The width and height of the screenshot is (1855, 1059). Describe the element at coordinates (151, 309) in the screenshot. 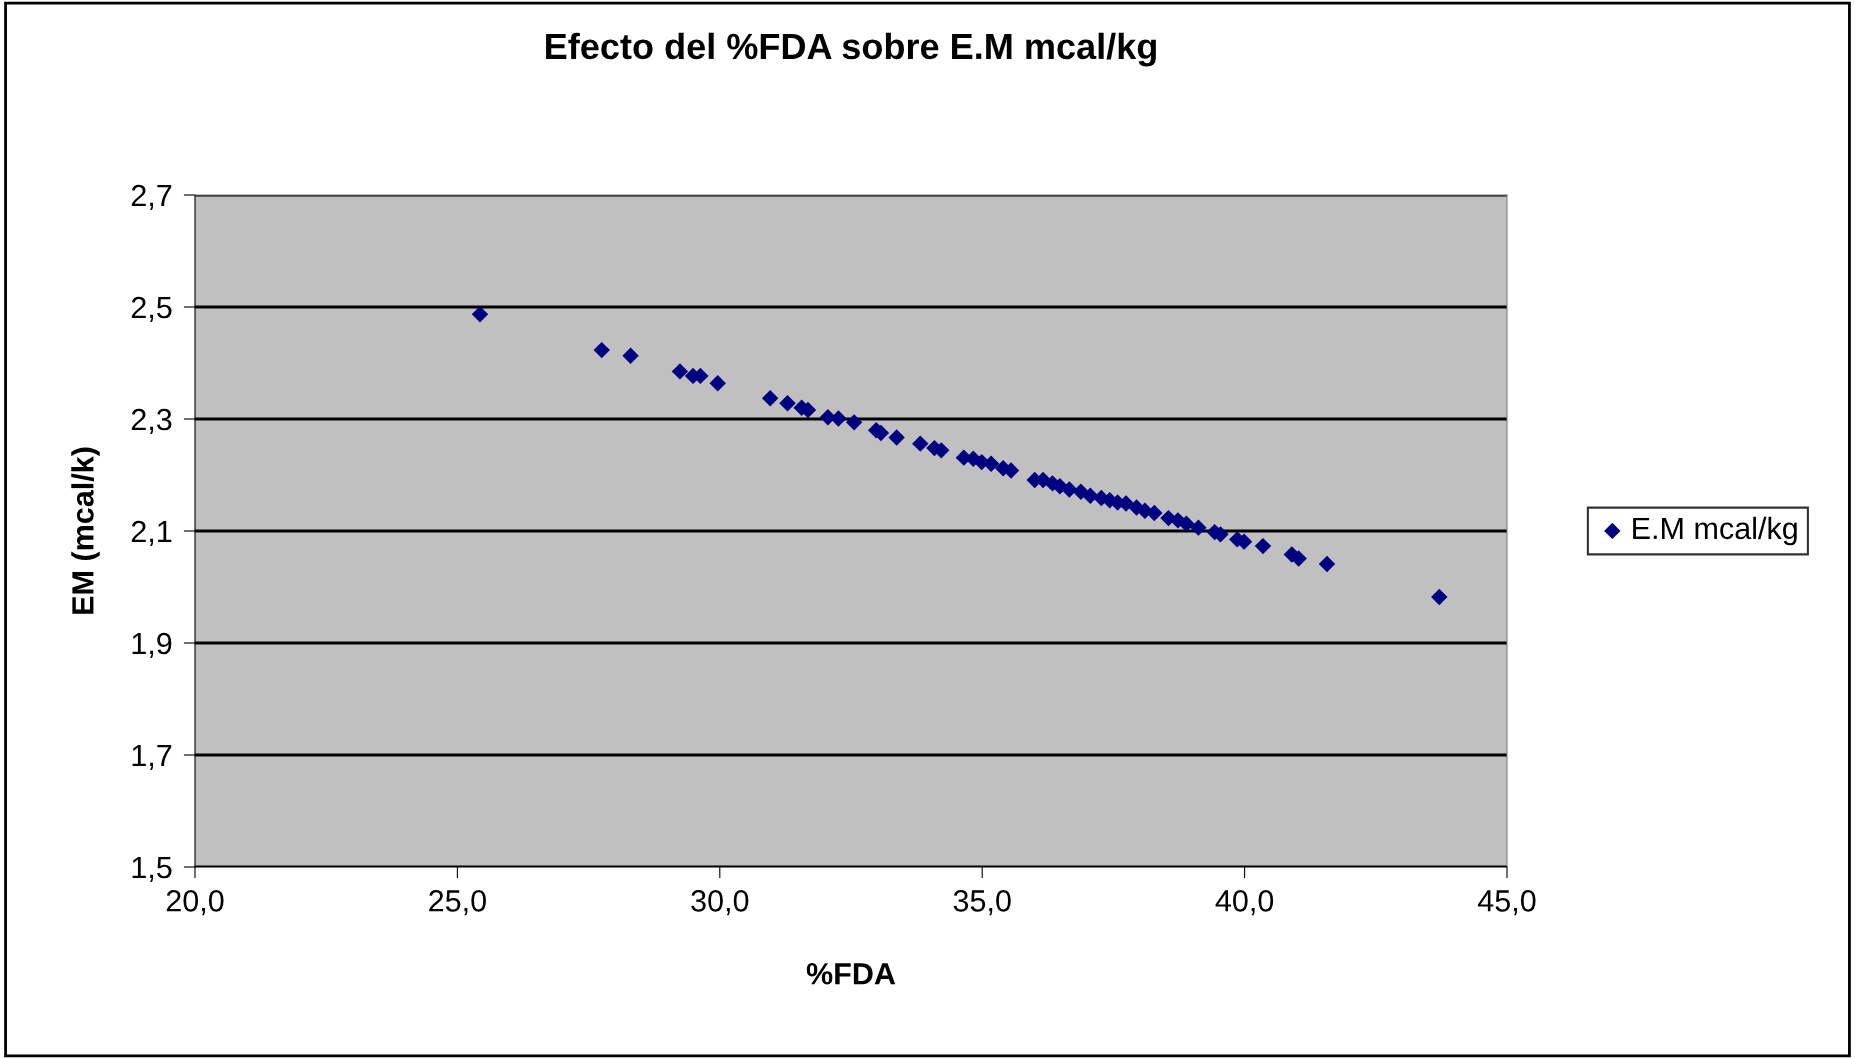

I see `y-tick-label: 2,5` at that location.